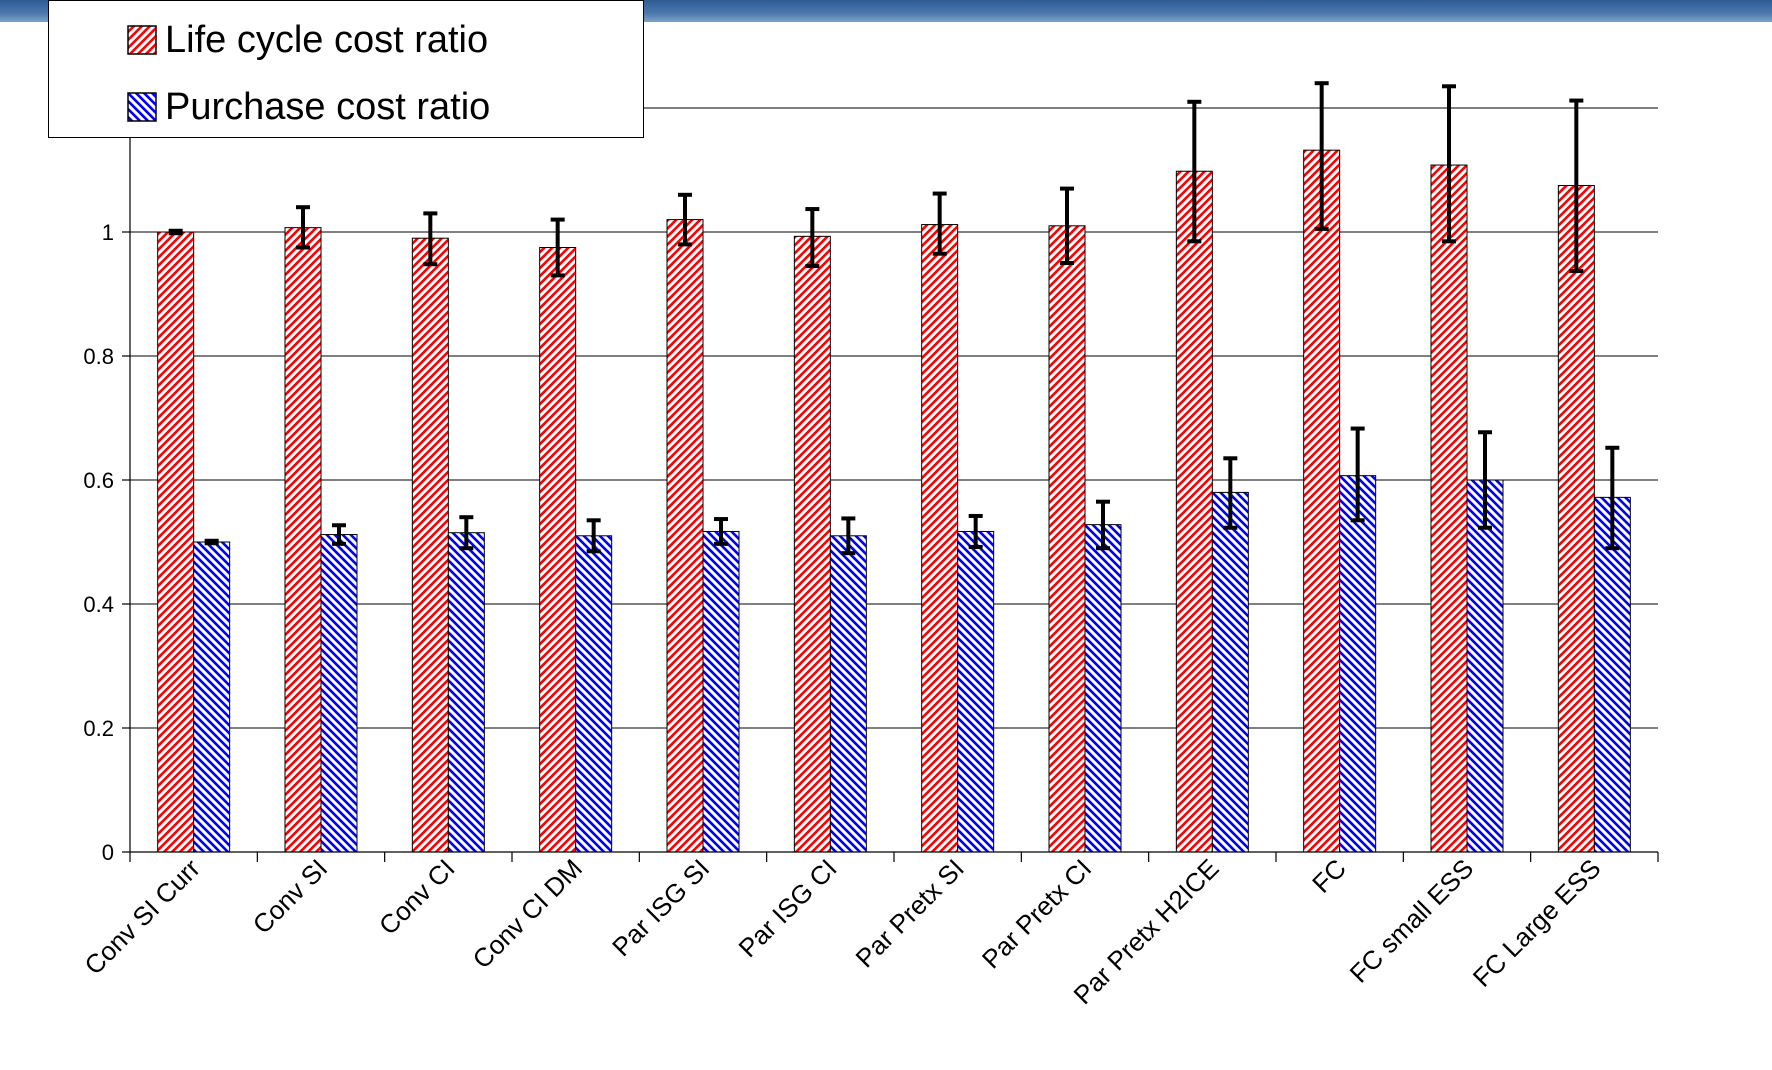 The image size is (1772, 1070). What do you see at coordinates (787, 908) in the screenshot?
I see `x-tick-label: Par ISG CI` at bounding box center [787, 908].